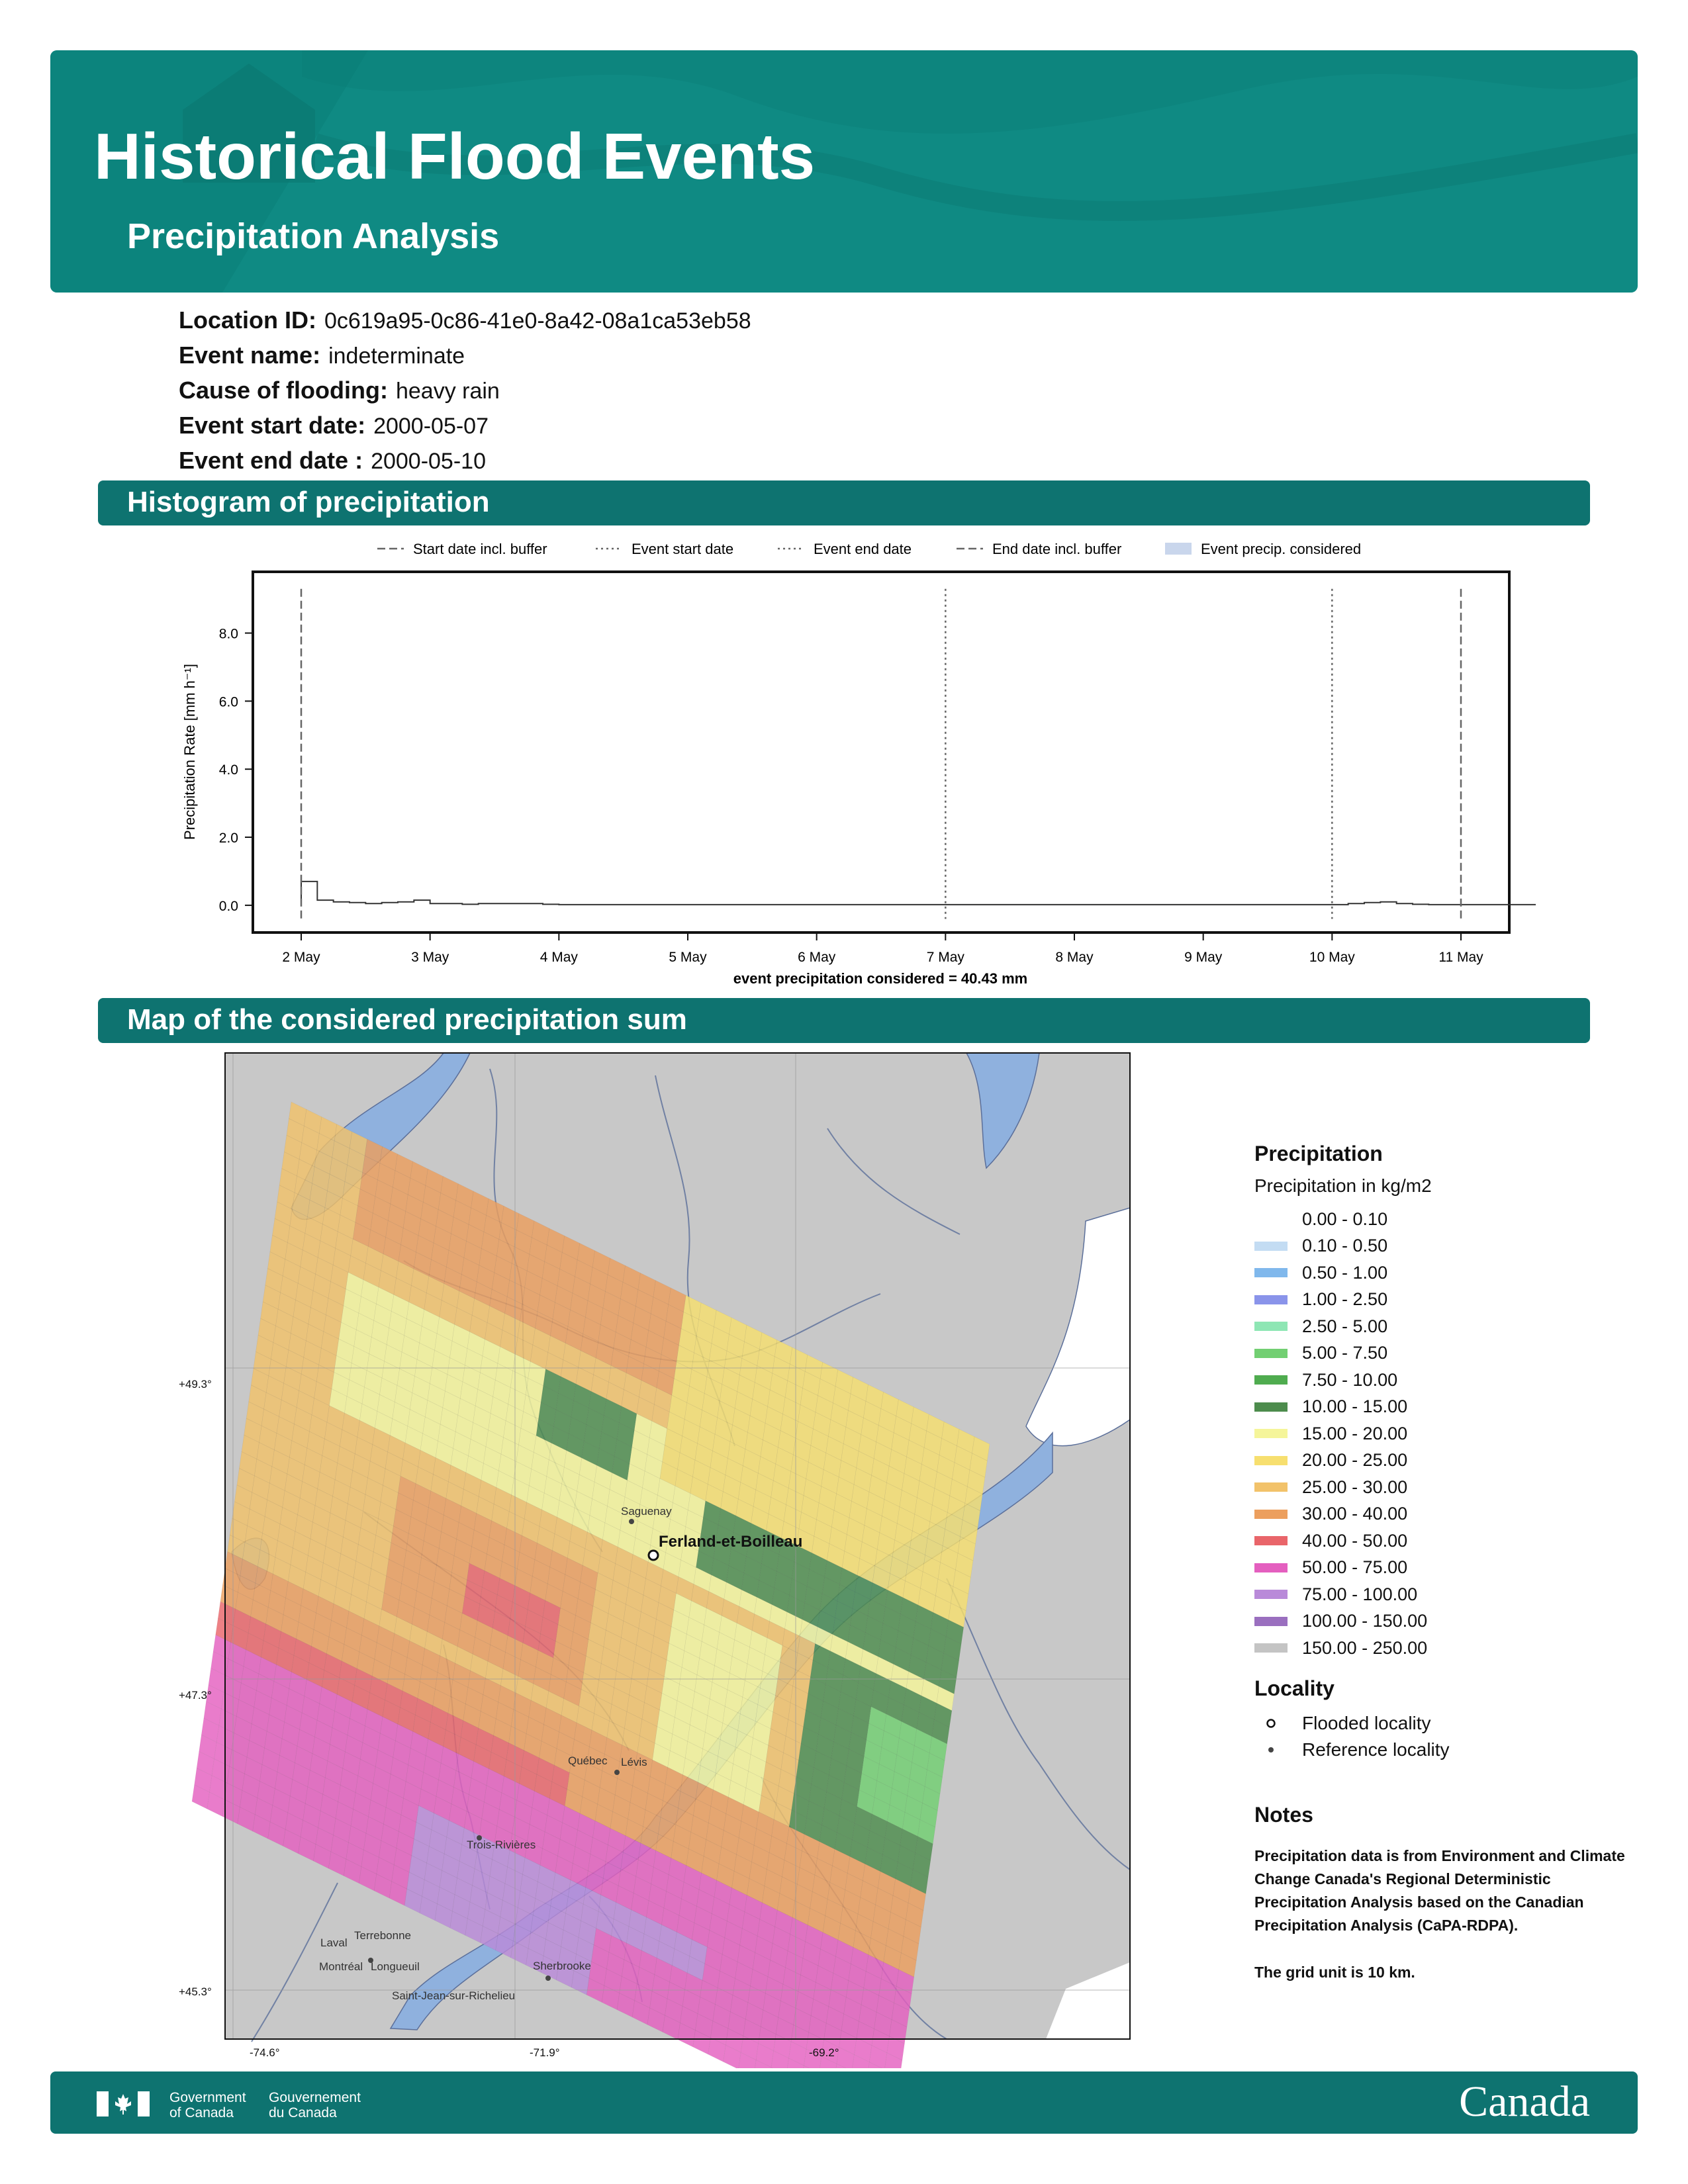 Image resolution: width=1688 pixels, height=2184 pixels. Describe the element at coordinates (1178, 549) in the screenshot. I see `legend-fill-icon` at that location.